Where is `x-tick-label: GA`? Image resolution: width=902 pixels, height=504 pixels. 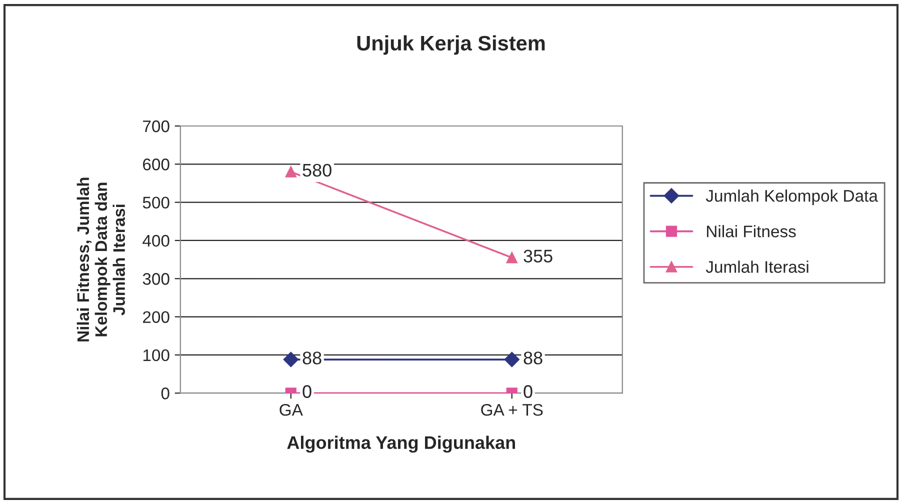
x-tick-label: GA is located at coordinates (291, 410).